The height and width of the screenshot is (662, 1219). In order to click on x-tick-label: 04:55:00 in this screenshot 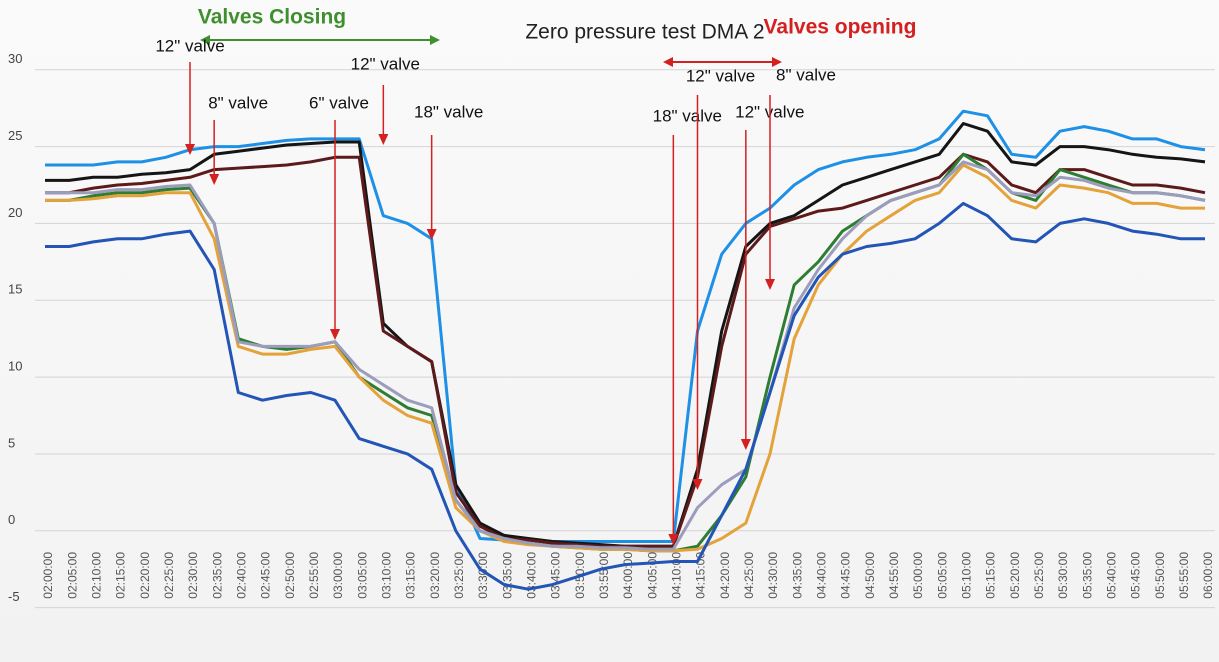, I will do `click(894, 575)`.